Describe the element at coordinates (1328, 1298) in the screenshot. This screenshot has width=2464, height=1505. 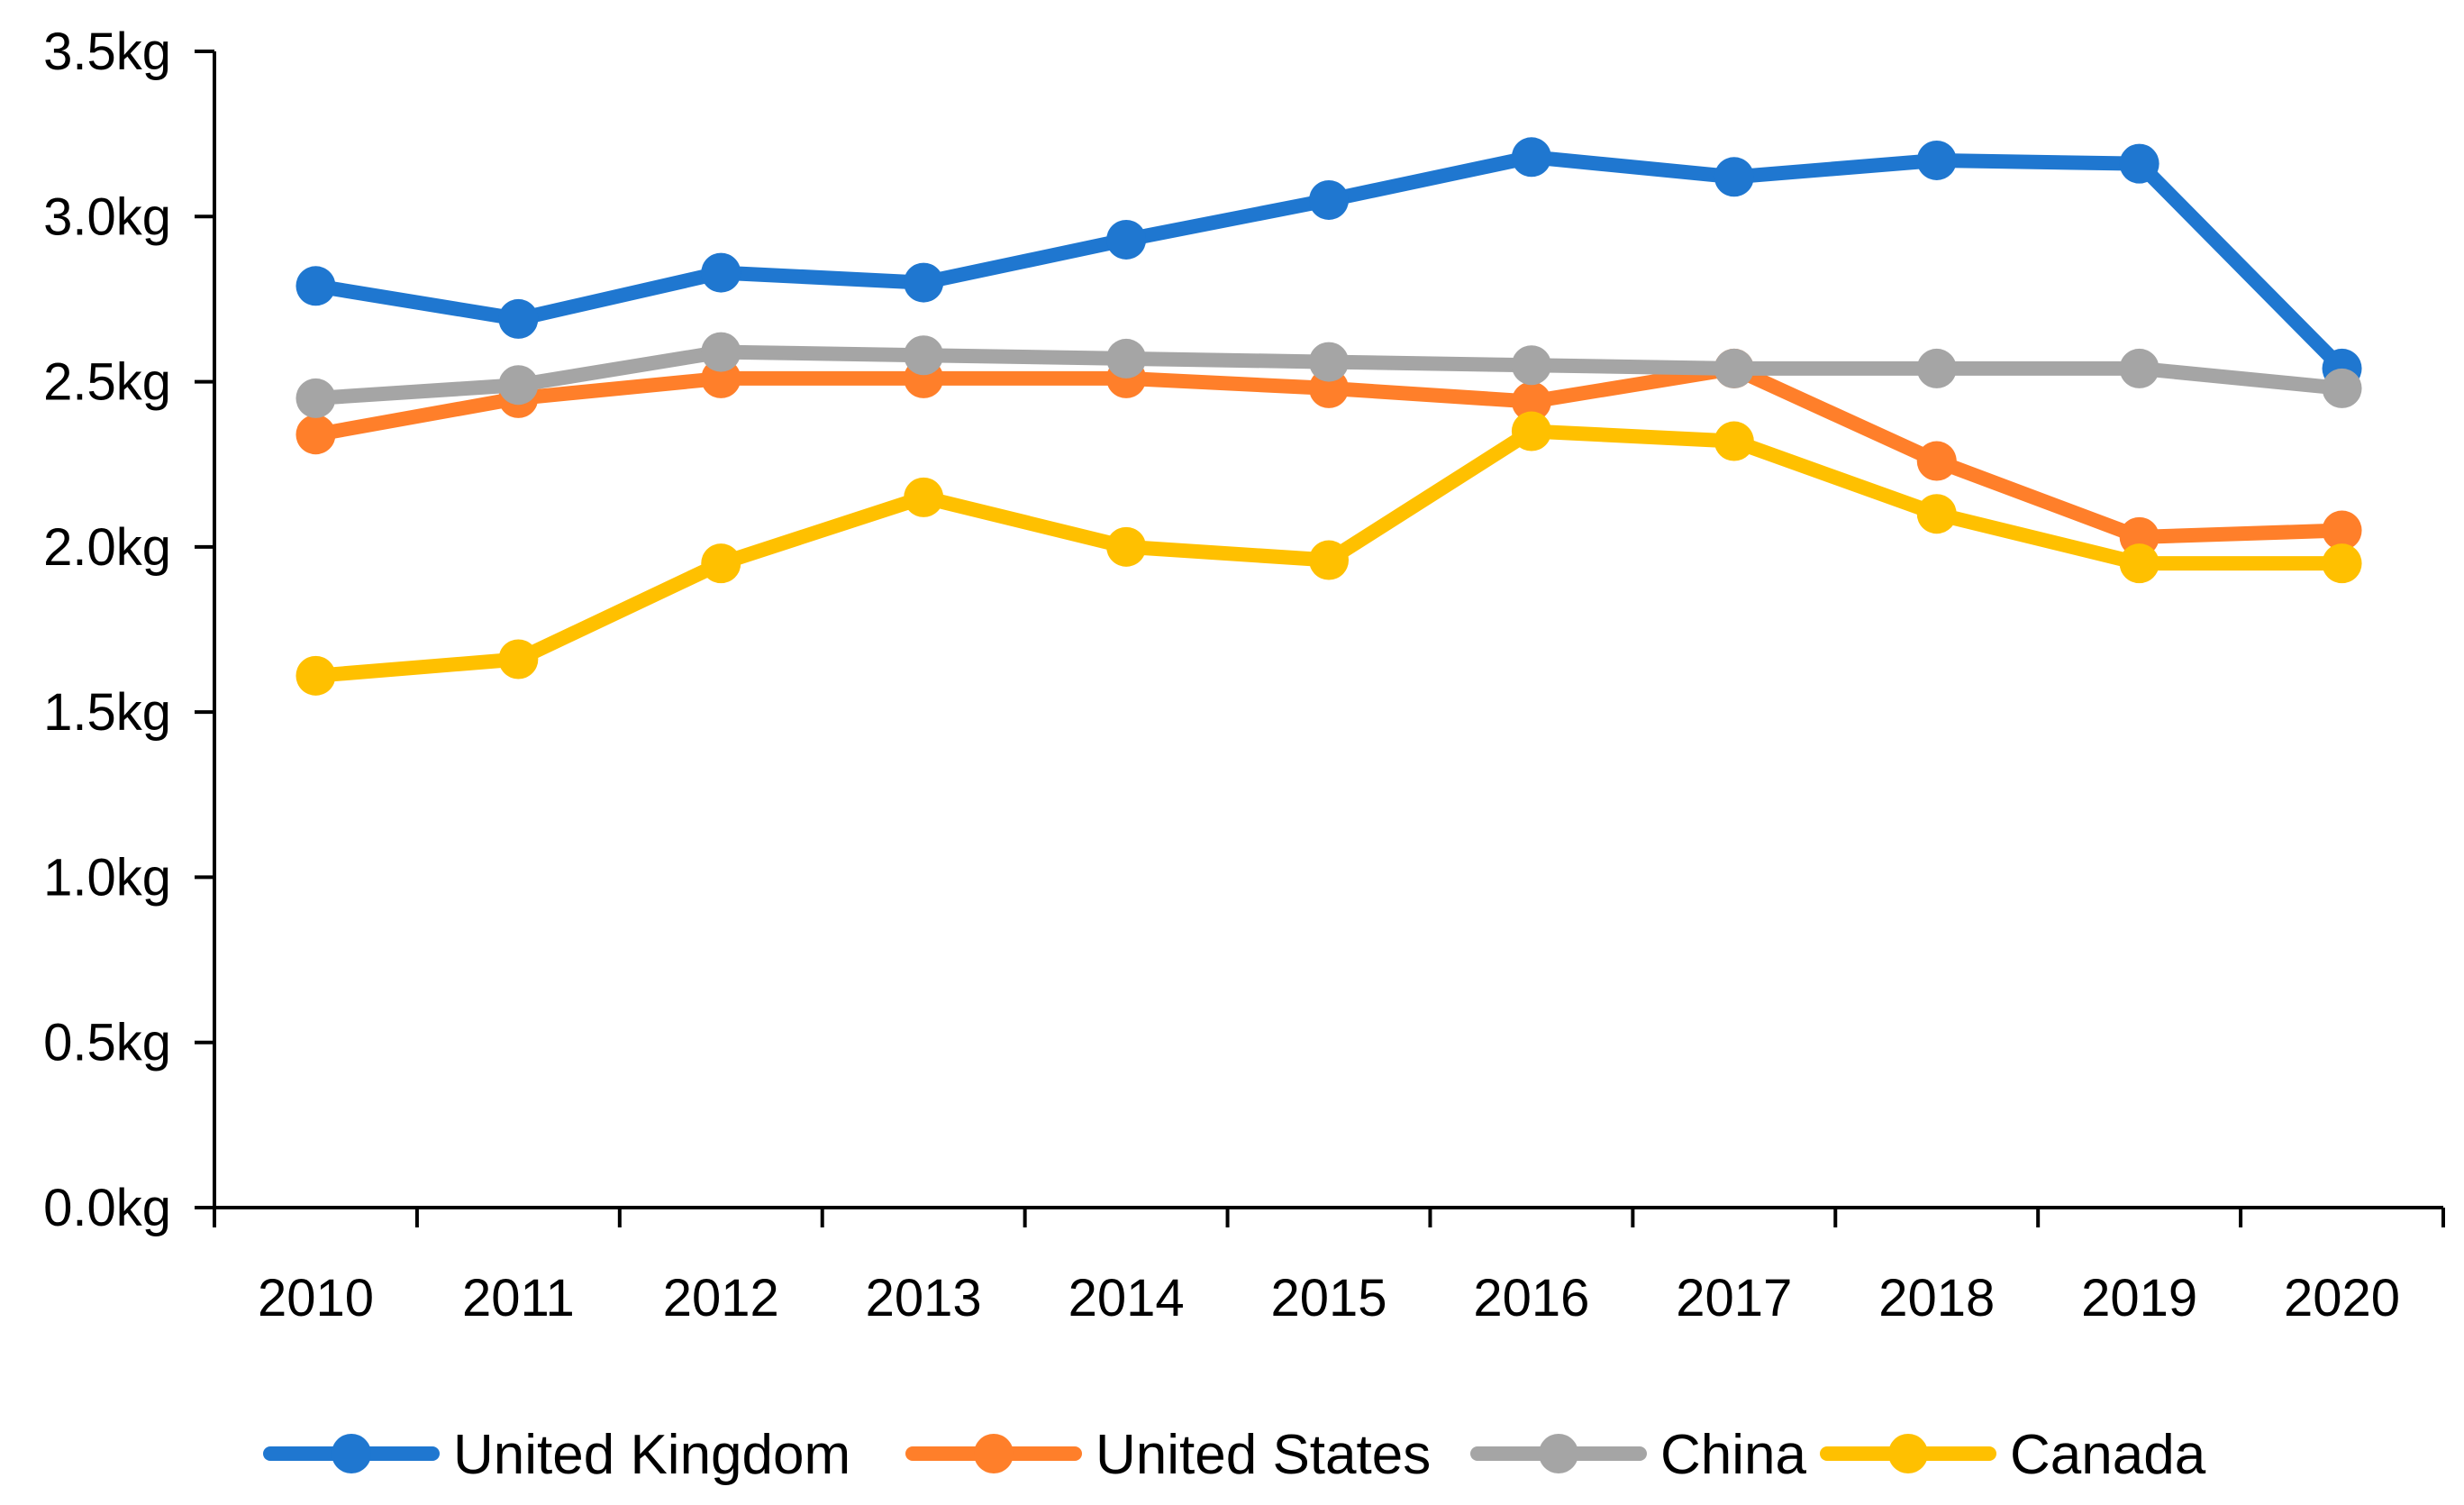
I see `x-tick-label: 2015` at that location.